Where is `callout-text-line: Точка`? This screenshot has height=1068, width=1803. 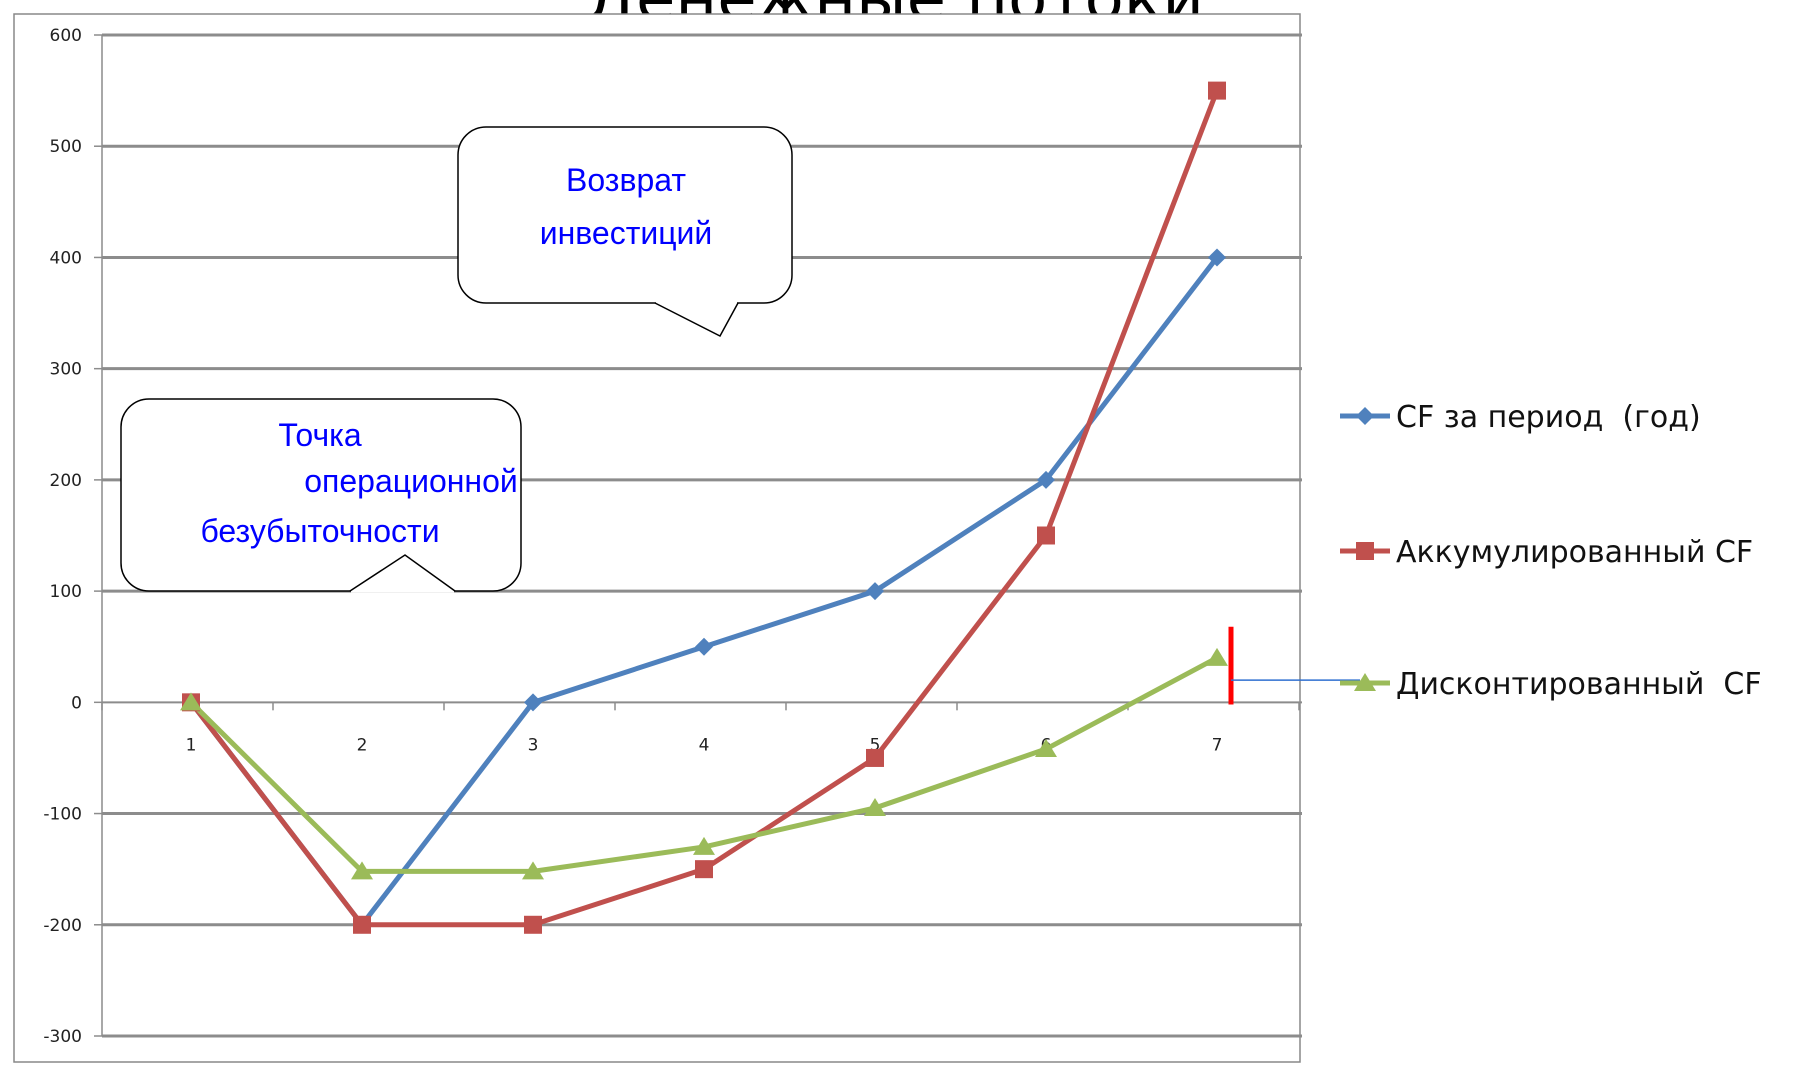 callout-text-line: Точка is located at coordinates (320, 435).